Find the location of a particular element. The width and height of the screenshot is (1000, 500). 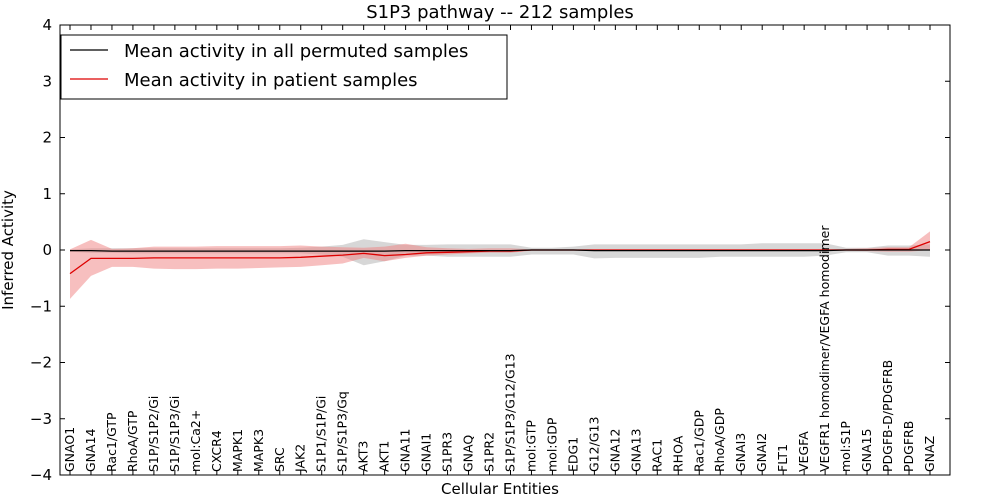

x-tick-label: G12/G13 is located at coordinates (593, 444).